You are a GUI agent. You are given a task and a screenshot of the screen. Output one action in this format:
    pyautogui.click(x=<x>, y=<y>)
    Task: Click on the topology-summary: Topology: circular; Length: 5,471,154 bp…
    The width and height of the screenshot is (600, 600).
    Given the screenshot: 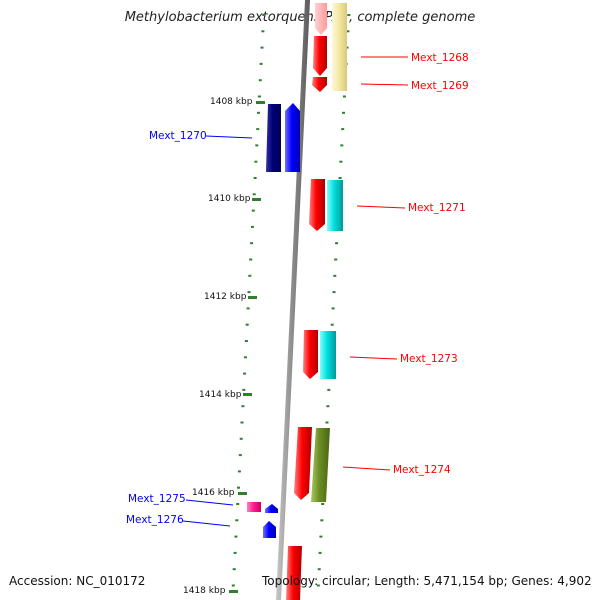 What is the action you would take?
    pyautogui.click(x=427, y=581)
    